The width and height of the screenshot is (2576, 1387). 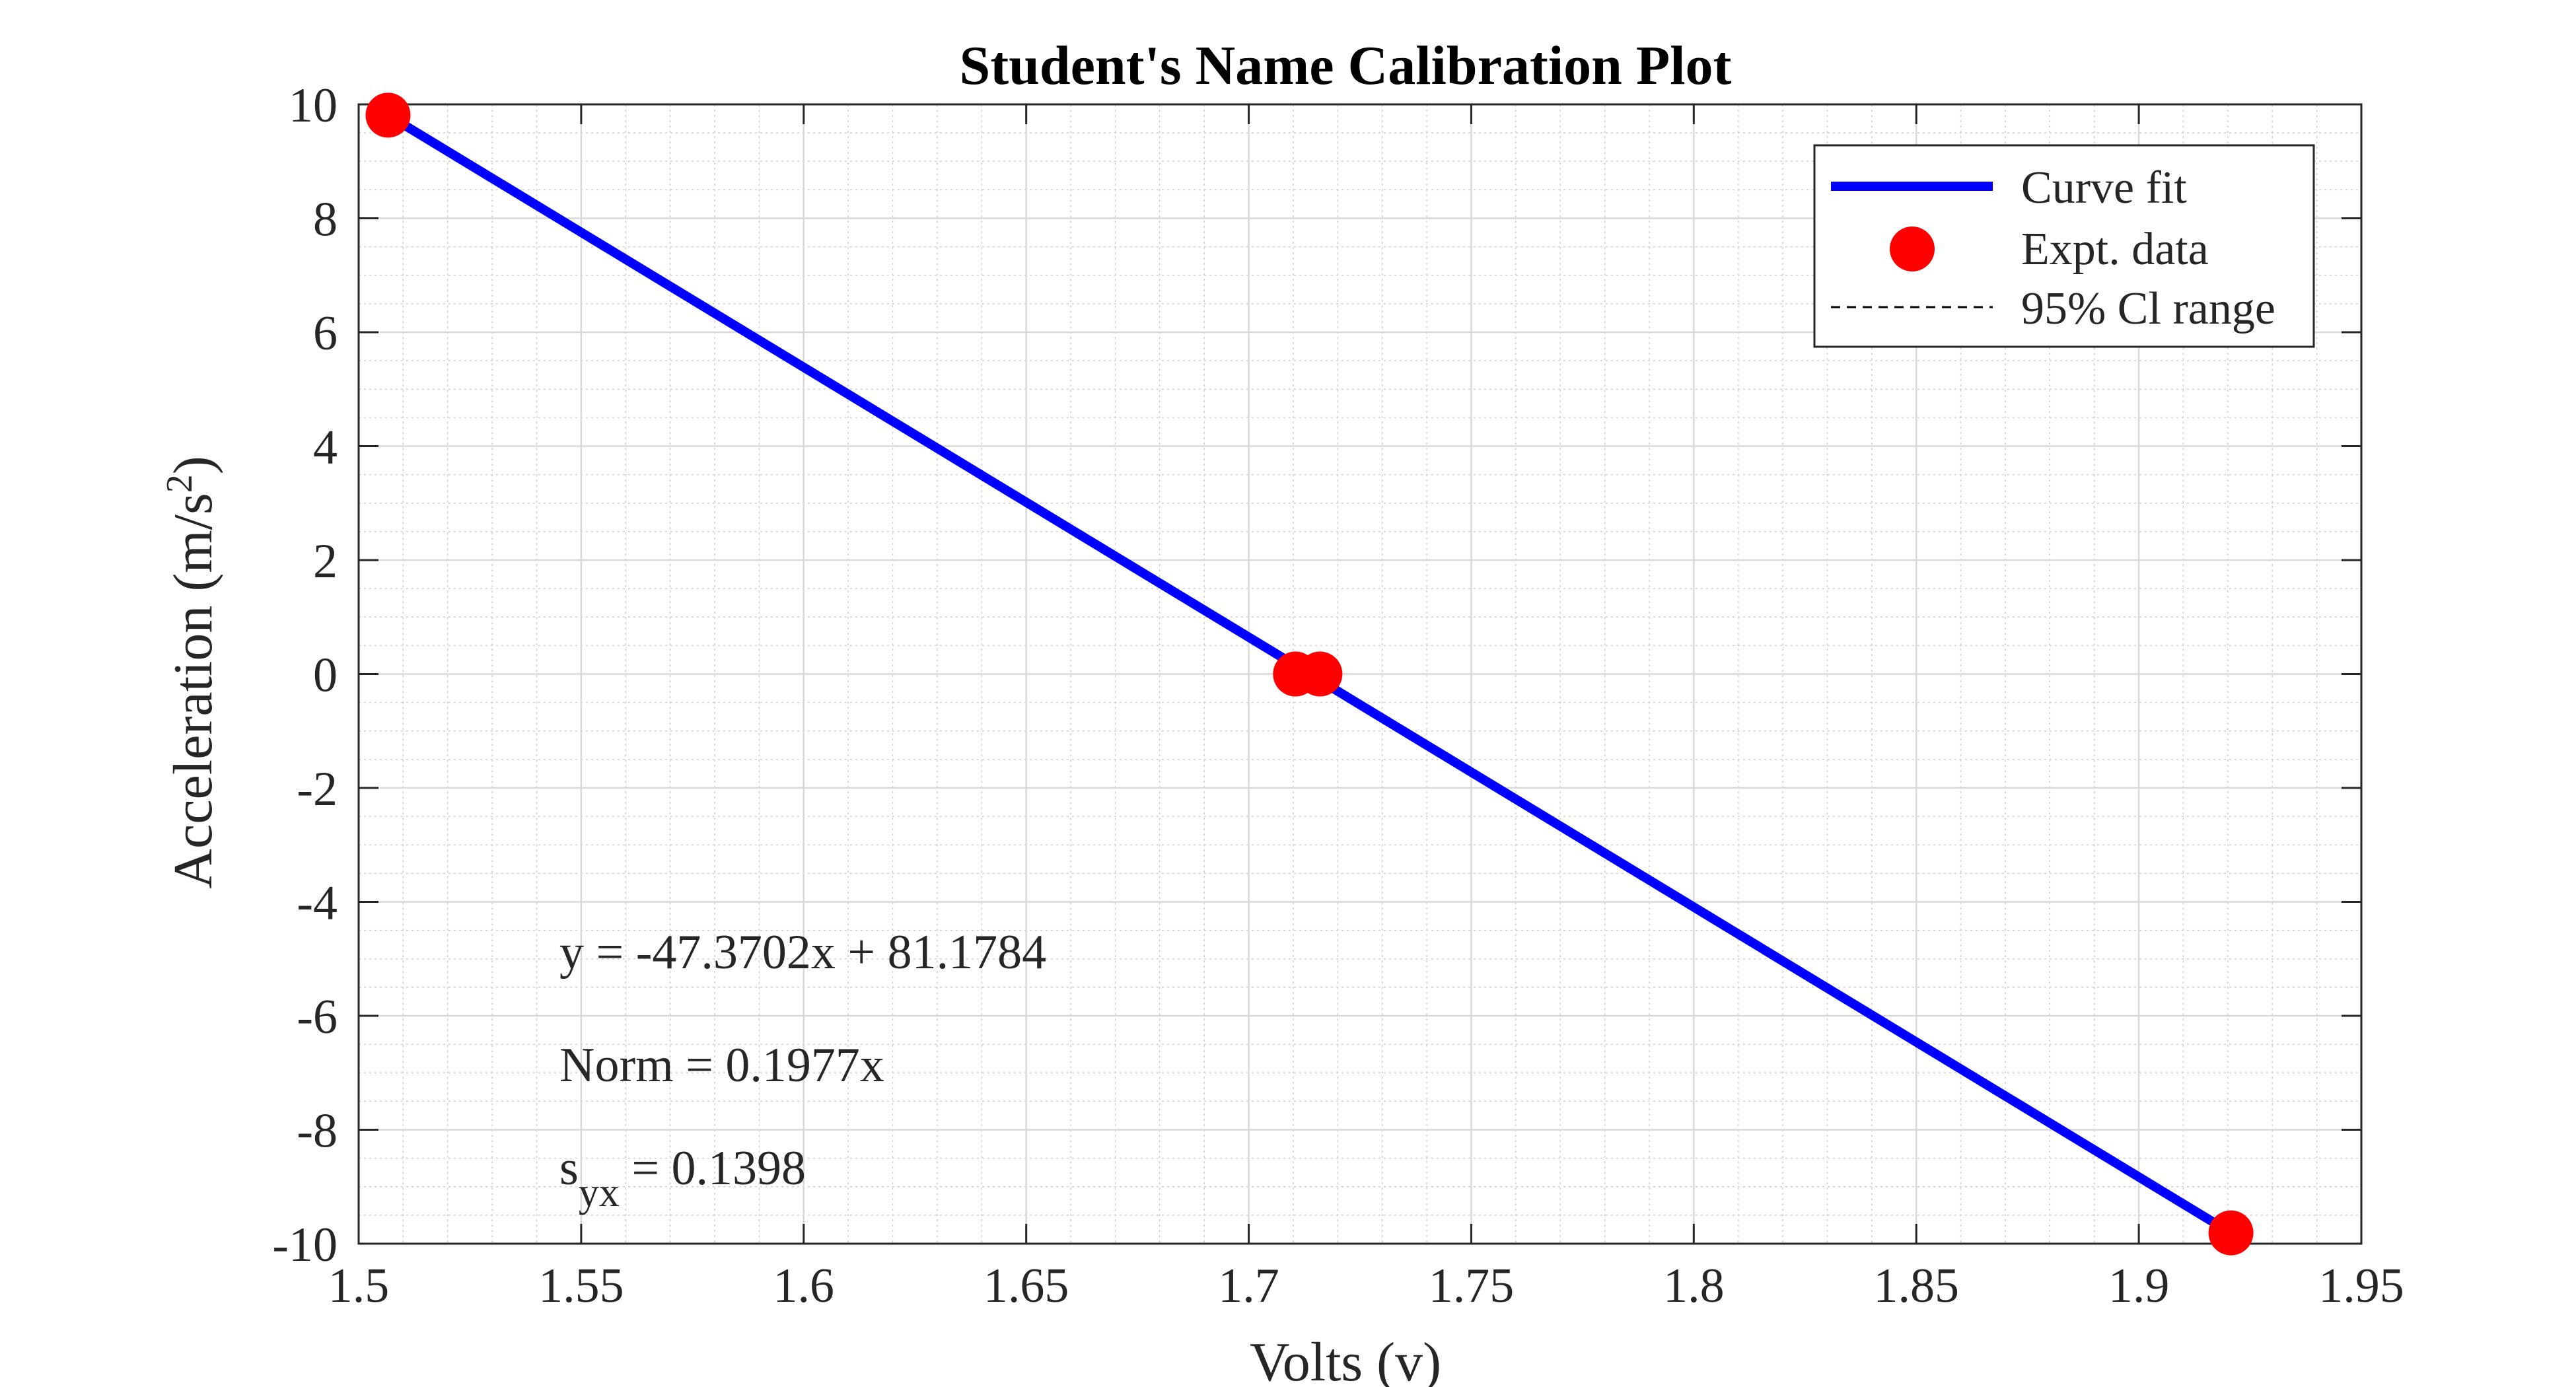 What do you see at coordinates (1472, 1286) in the screenshot?
I see `x-tick-label: 1.75` at bounding box center [1472, 1286].